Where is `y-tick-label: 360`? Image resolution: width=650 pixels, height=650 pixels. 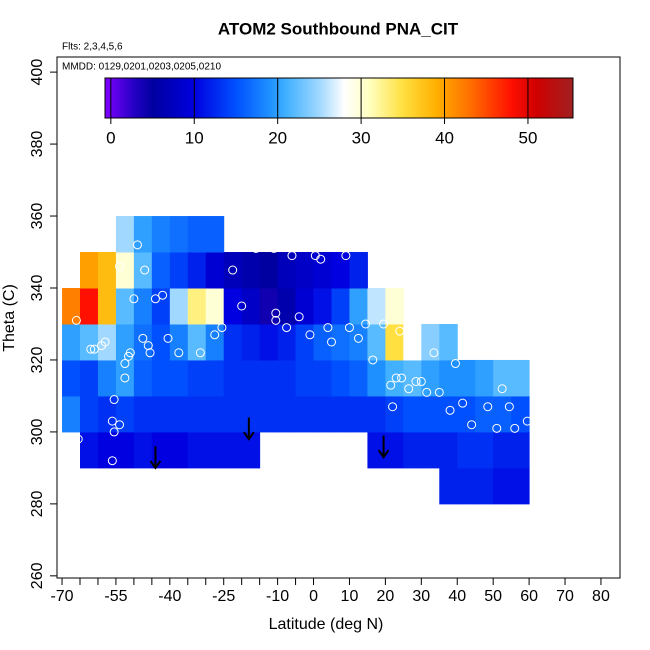 y-tick-label: 360 is located at coordinates (37, 216).